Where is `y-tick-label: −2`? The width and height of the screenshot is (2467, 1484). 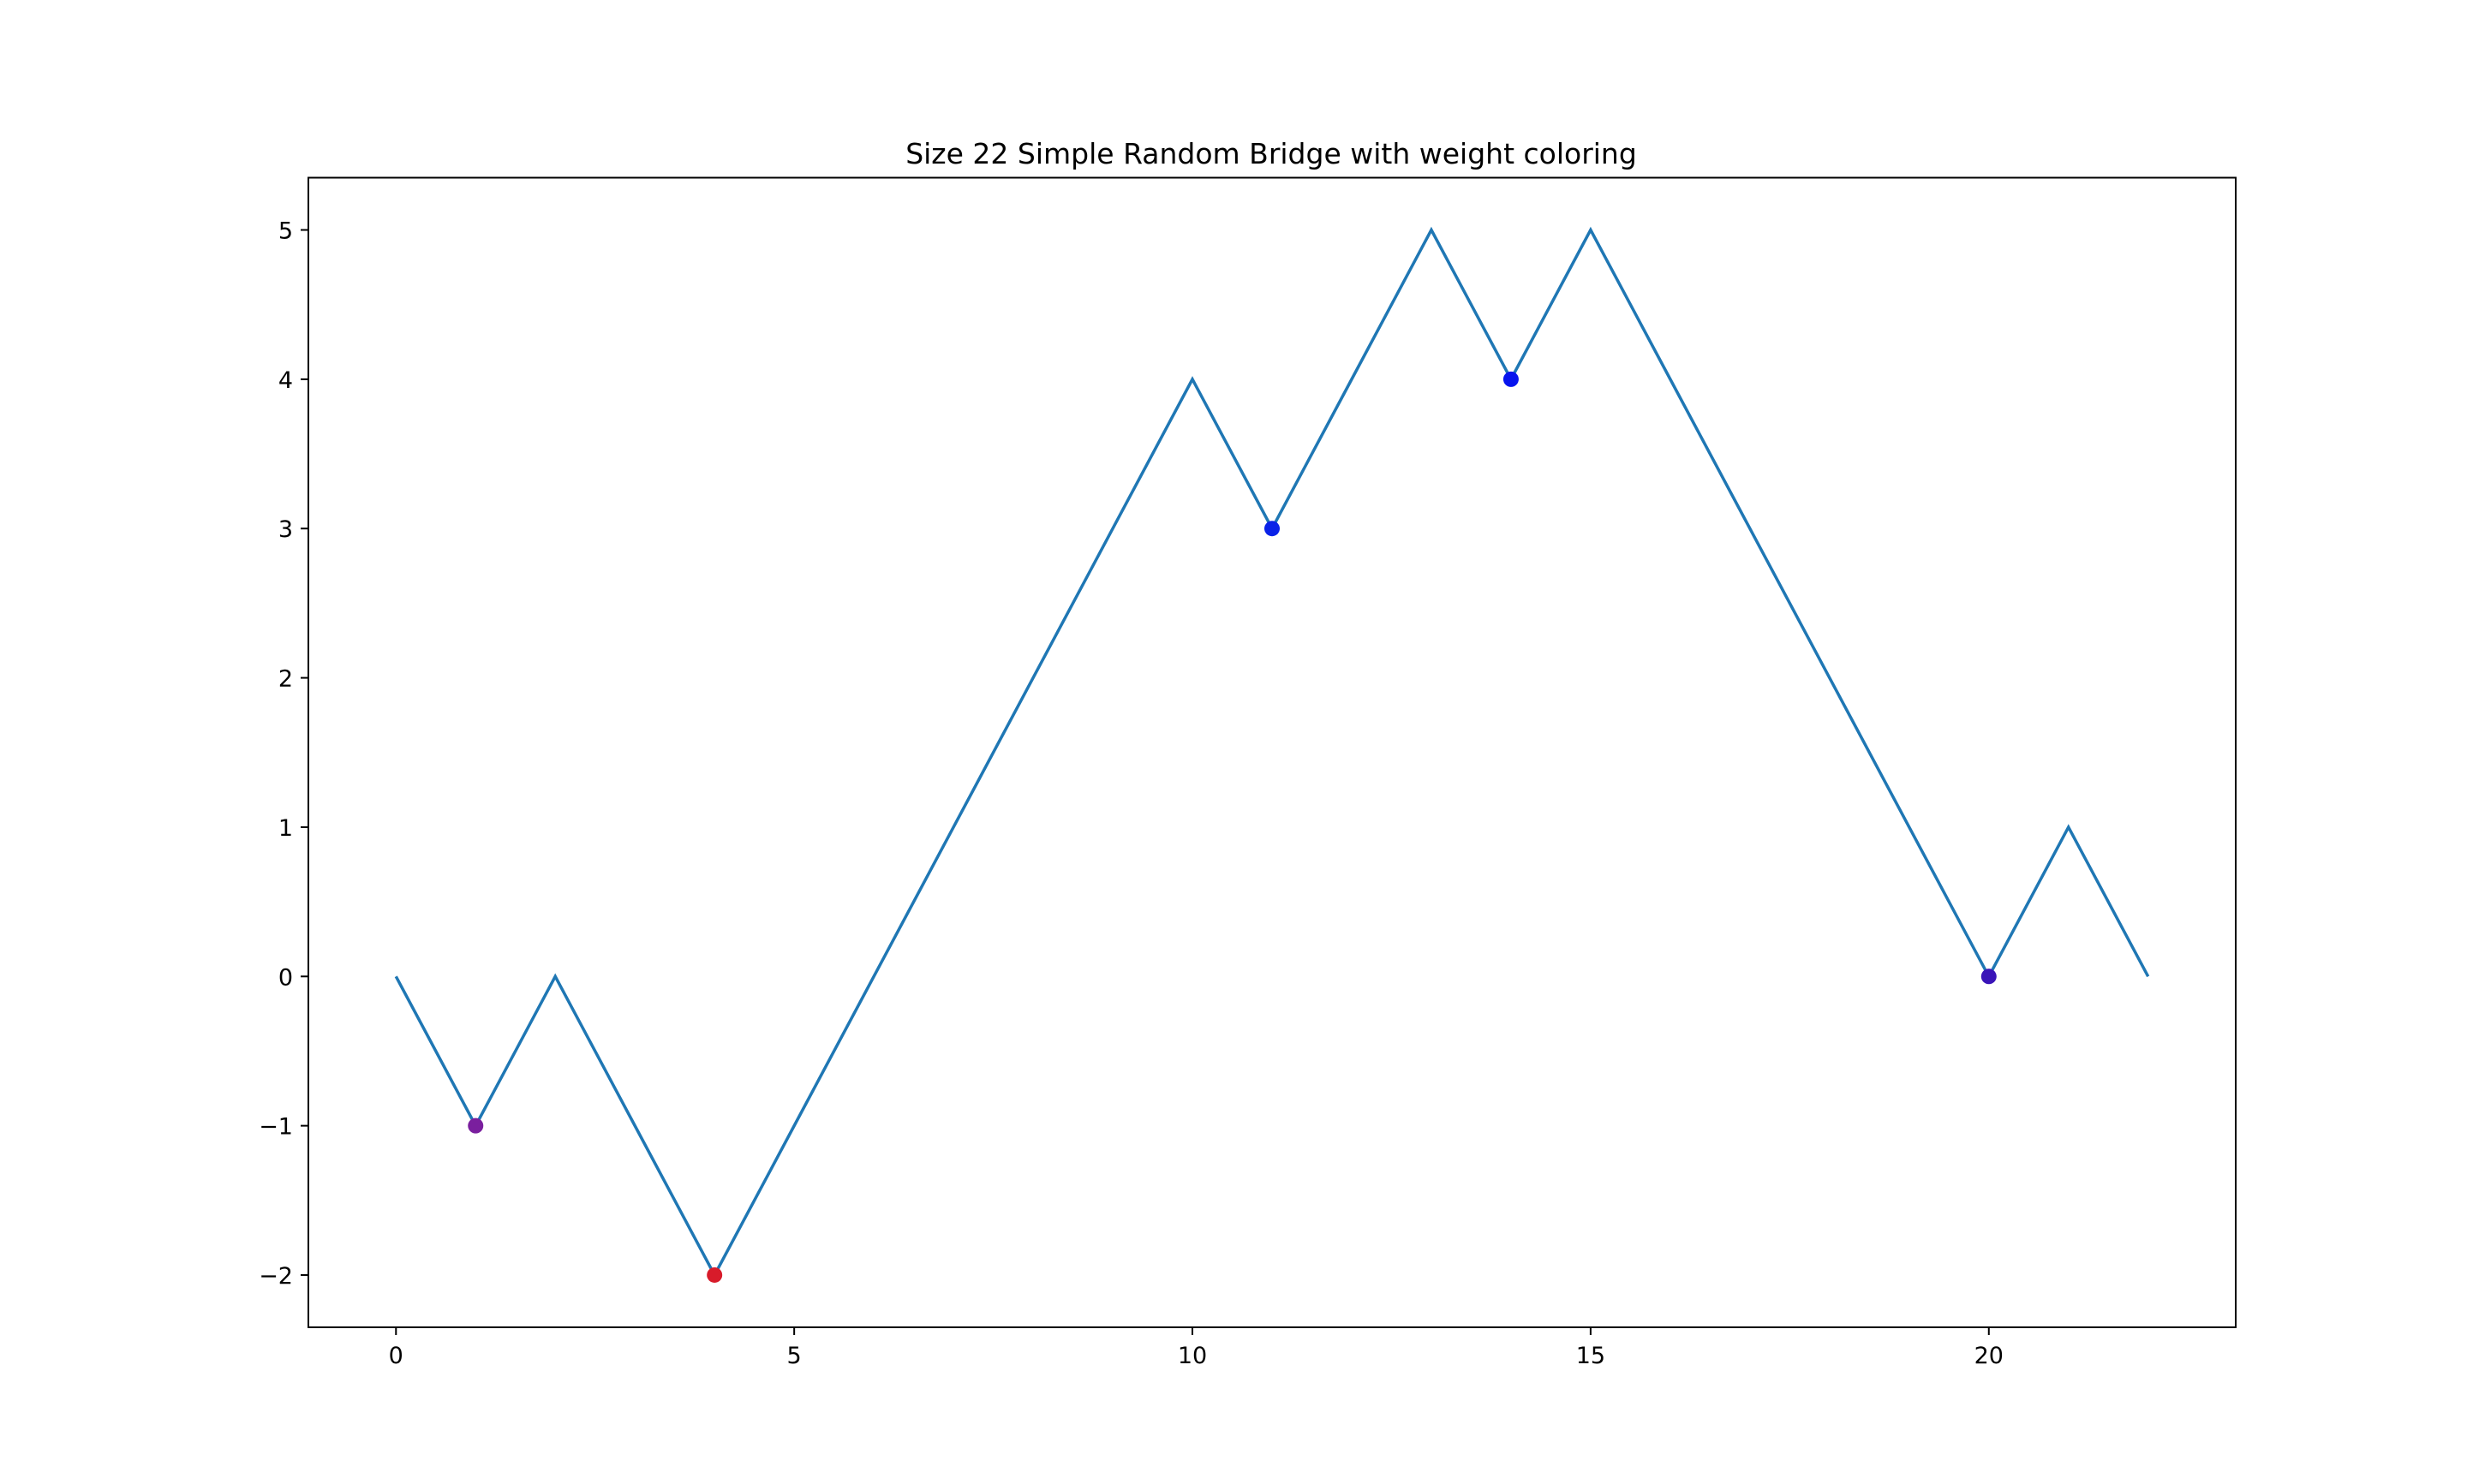
y-tick-label: −2 is located at coordinates (276, 1276).